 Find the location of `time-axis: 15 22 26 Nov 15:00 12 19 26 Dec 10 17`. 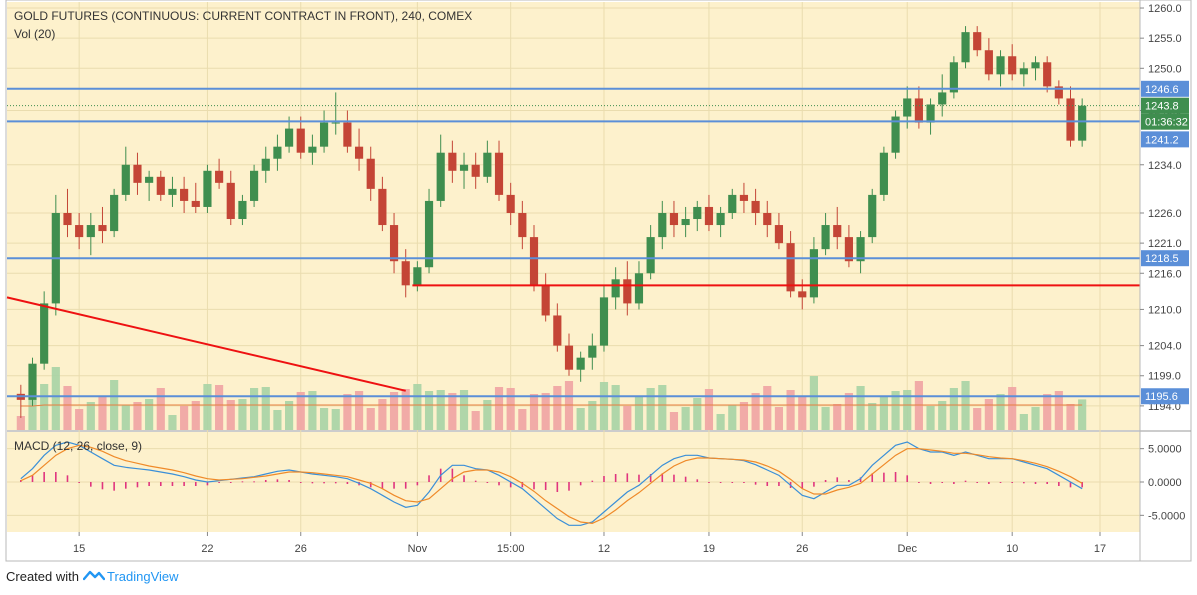

time-axis: 15 22 26 Nov 15:00 12 19 26 Dec 10 17 is located at coordinates (589, 543).